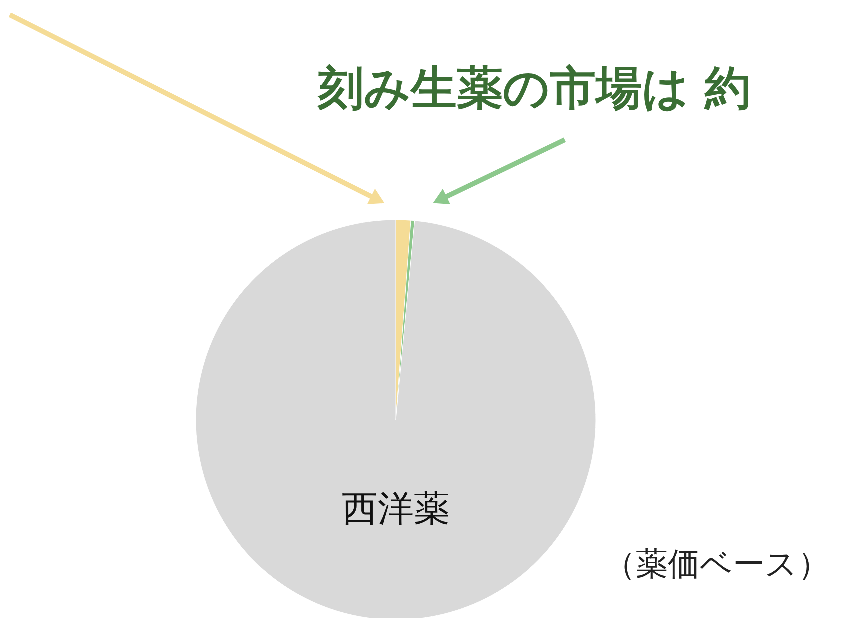 This screenshot has width=864, height=618. What do you see at coordinates (396, 509) in the screenshot?
I see `slice-label: 西洋薬` at bounding box center [396, 509].